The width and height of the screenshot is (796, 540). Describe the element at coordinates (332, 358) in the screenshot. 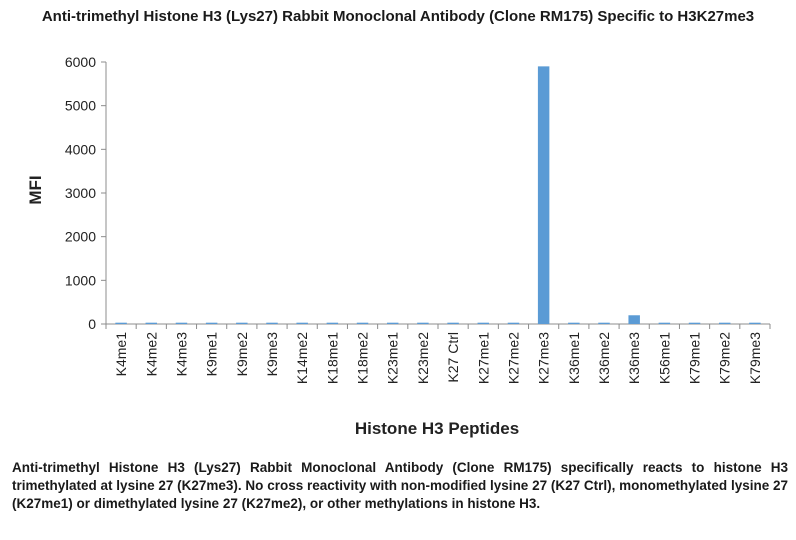

I see `x-tick-label: K18me1` at that location.